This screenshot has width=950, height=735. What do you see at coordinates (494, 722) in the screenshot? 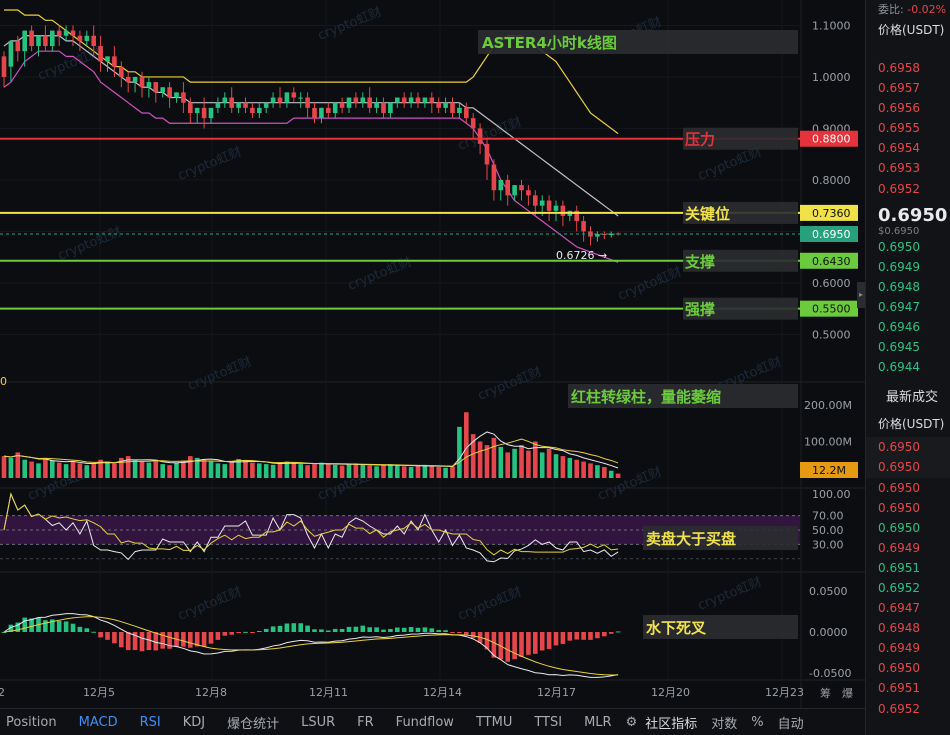
I see `indicator-tab-ttmu: TTMU` at bounding box center [494, 722].